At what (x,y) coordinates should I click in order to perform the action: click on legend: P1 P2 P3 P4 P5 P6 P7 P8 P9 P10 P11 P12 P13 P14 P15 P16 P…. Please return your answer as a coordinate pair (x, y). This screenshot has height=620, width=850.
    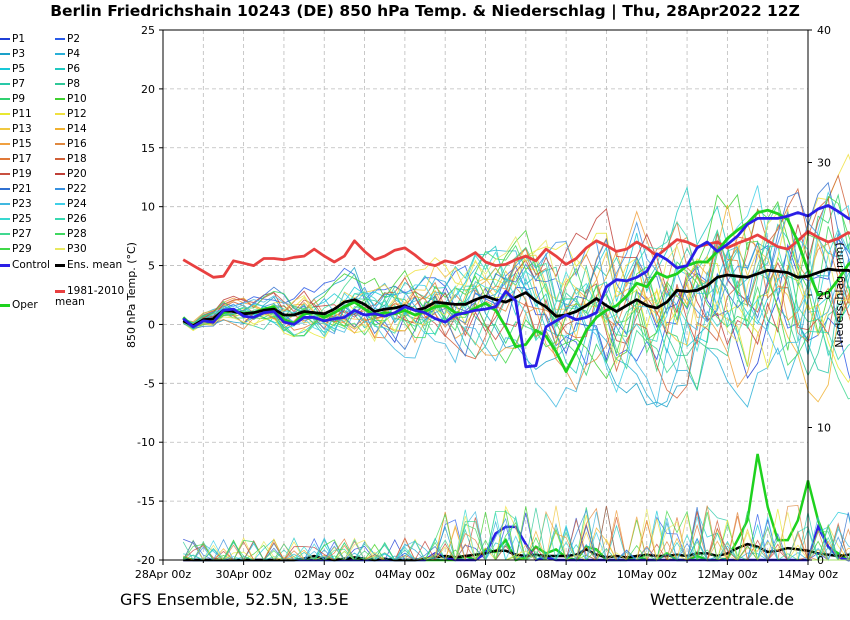
    Looking at the image, I should click on (65, 165).